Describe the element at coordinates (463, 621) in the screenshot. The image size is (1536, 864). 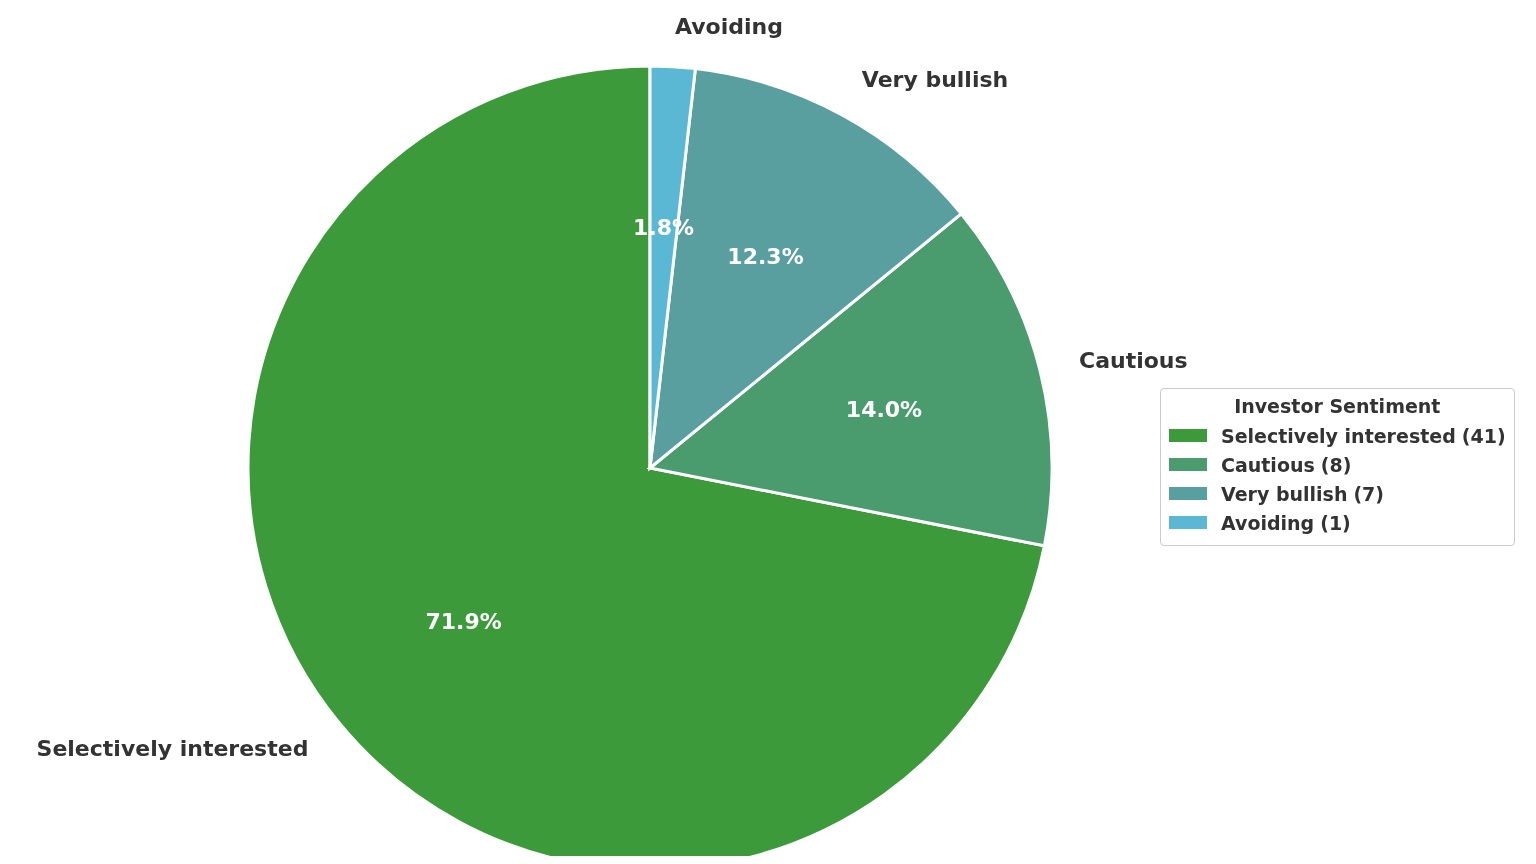
I see `data-label: 71.9%` at that location.